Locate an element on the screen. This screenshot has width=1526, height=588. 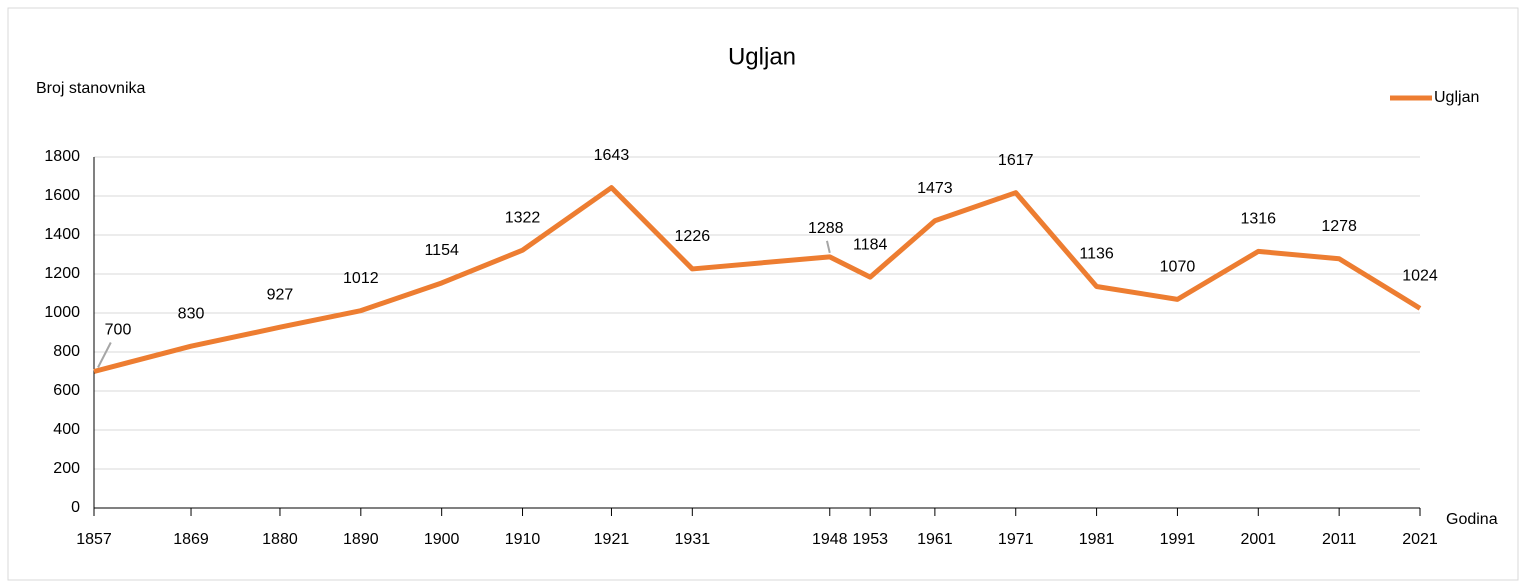
x-tick-label: 1961 is located at coordinates (935, 539).